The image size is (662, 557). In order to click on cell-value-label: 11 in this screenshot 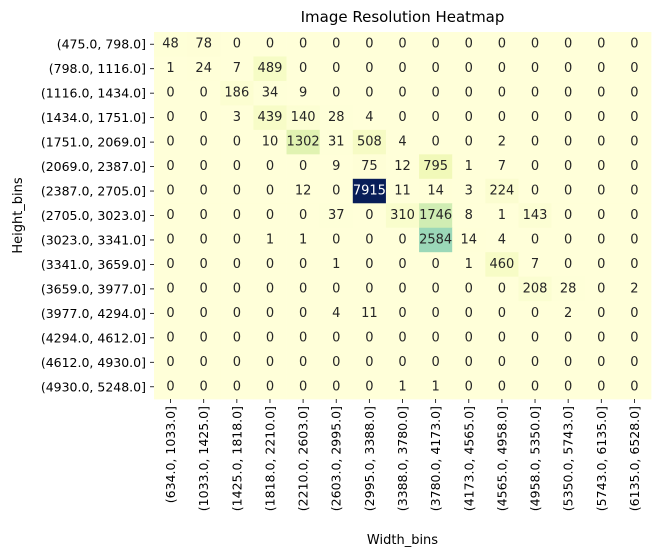, I will do `click(402, 191)`.